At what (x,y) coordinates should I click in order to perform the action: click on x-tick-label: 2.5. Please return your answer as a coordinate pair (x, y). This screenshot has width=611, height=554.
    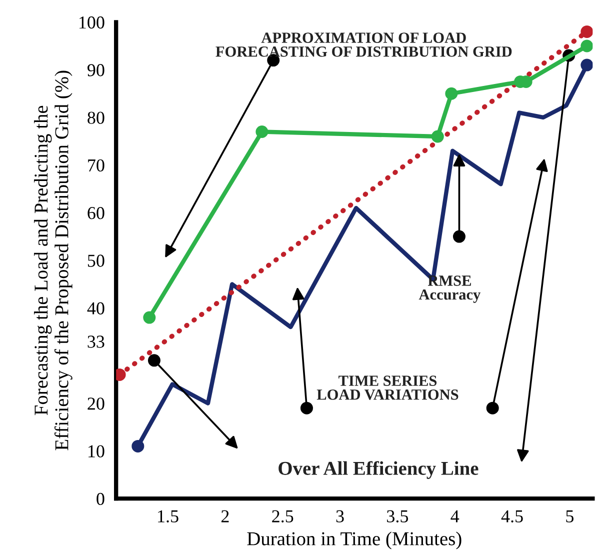
    Looking at the image, I should click on (283, 516).